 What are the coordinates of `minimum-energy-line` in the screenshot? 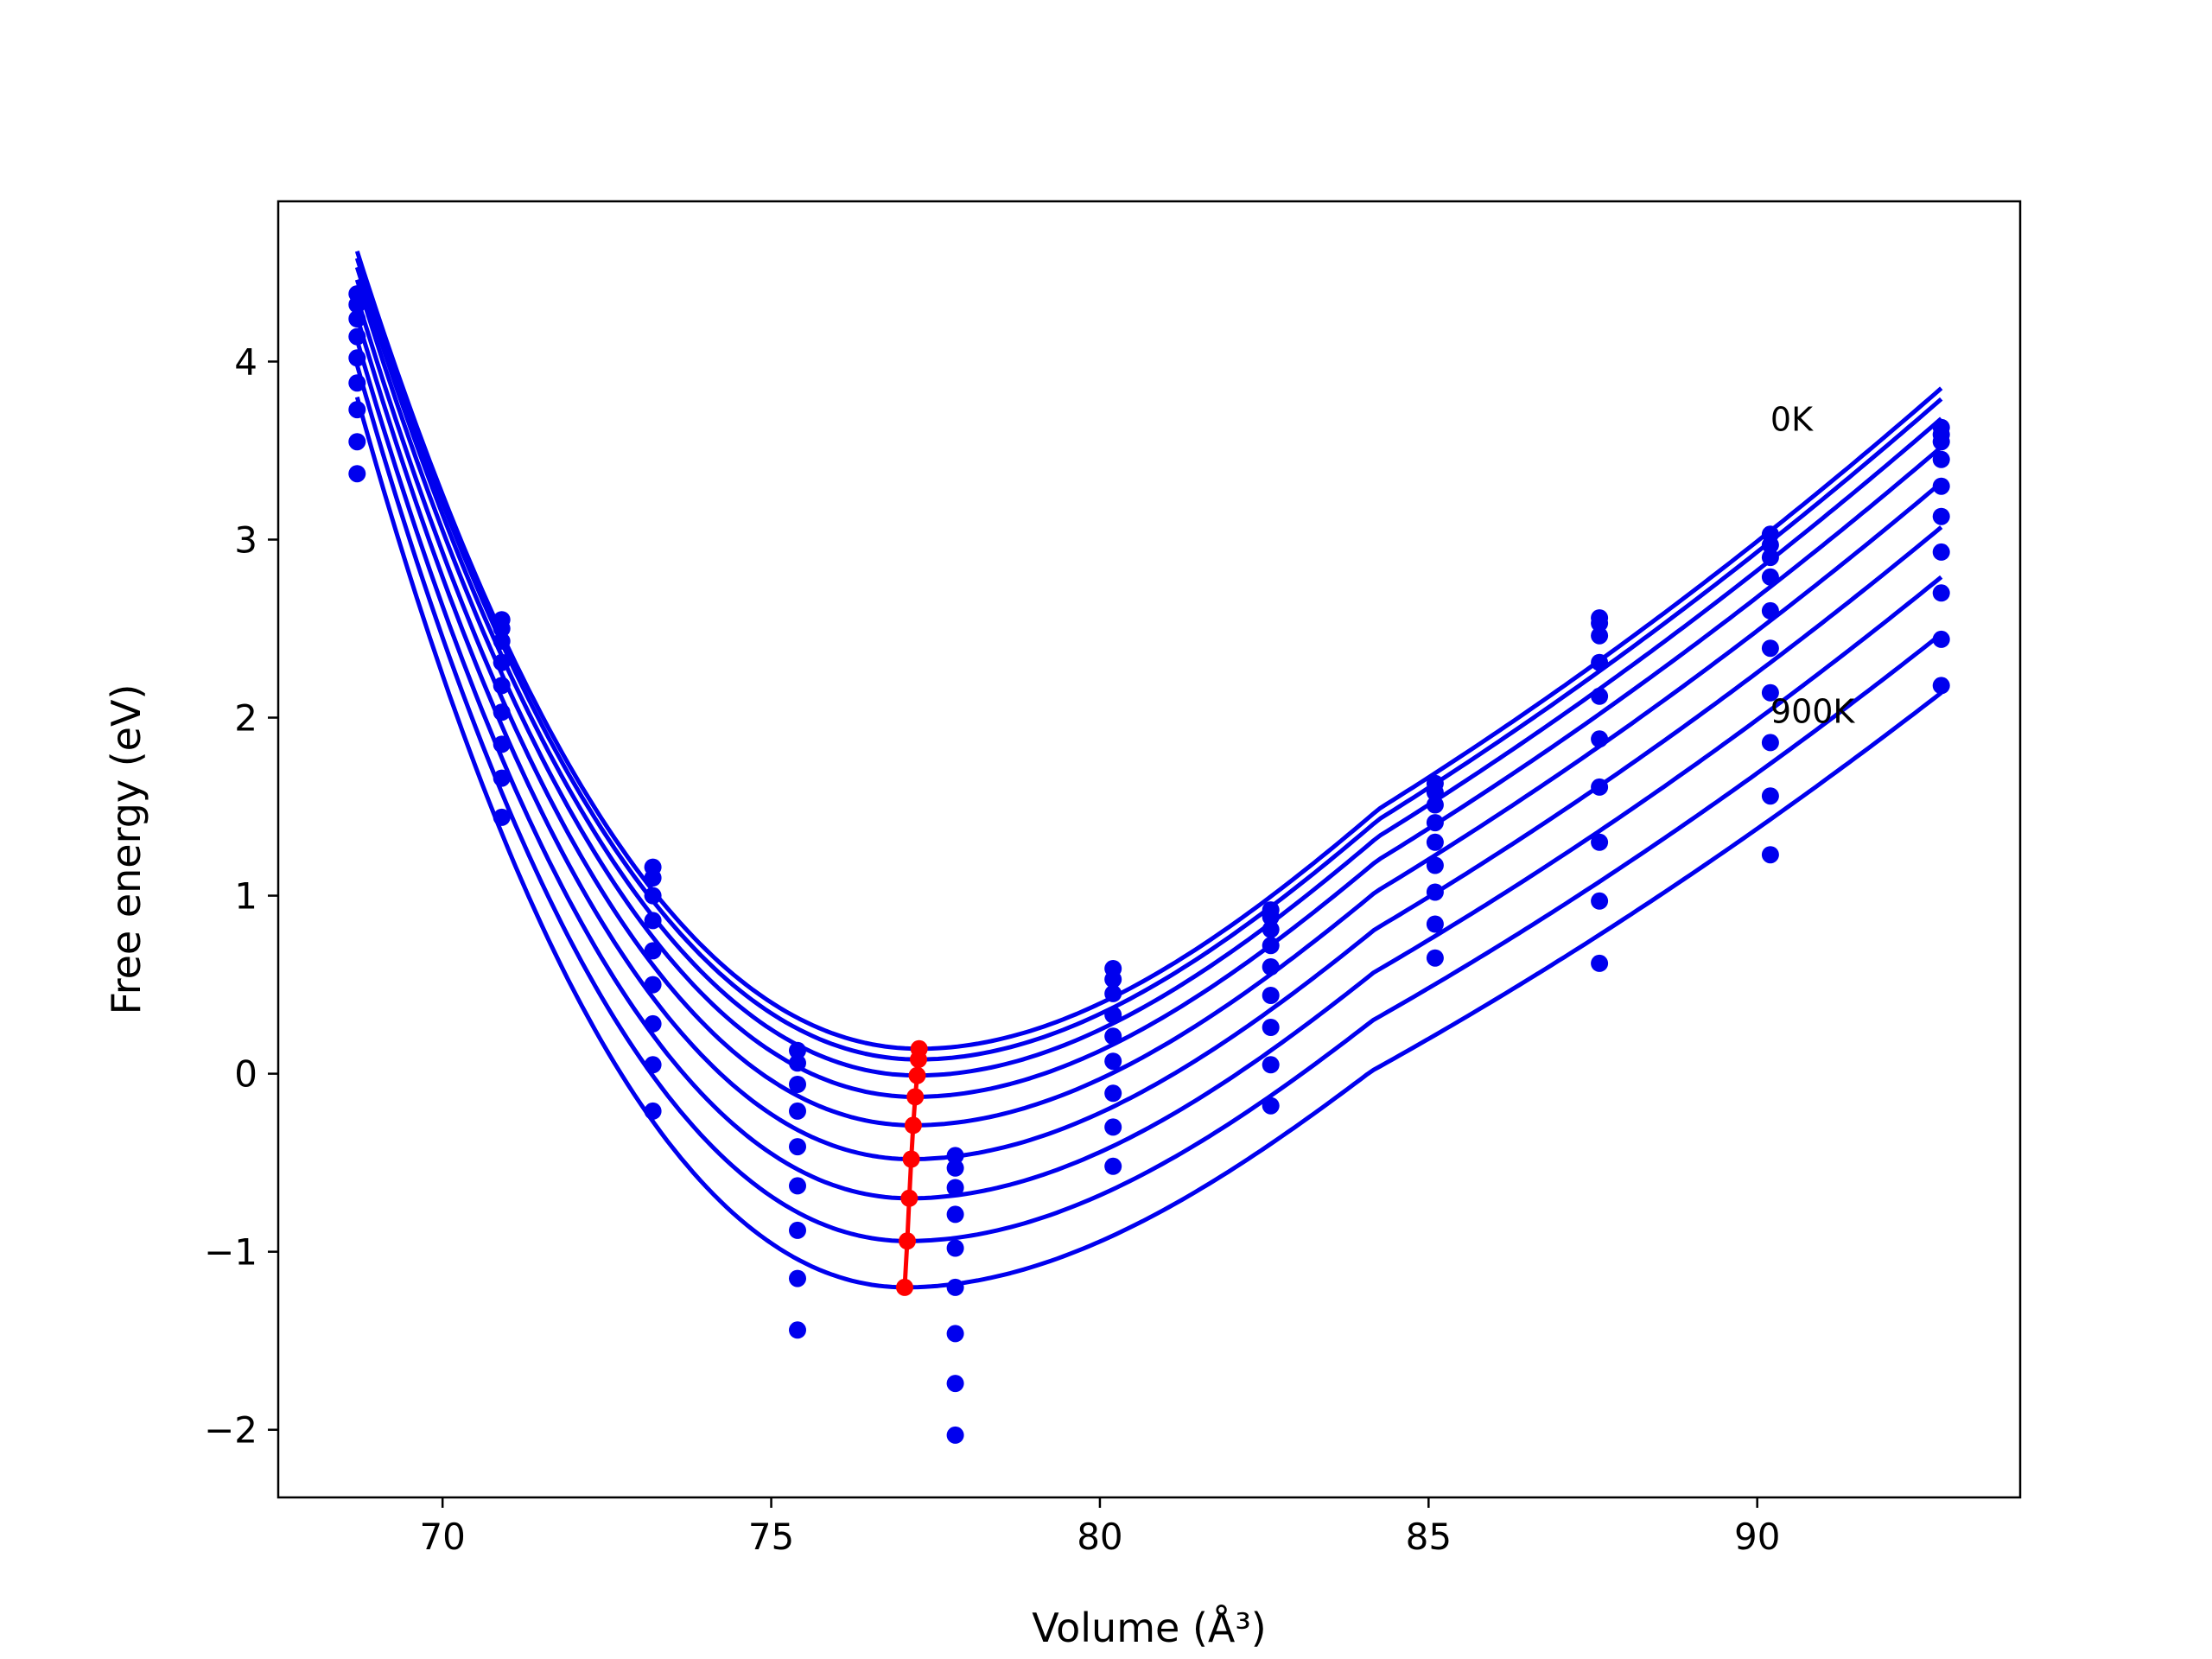 It's located at (912, 1167).